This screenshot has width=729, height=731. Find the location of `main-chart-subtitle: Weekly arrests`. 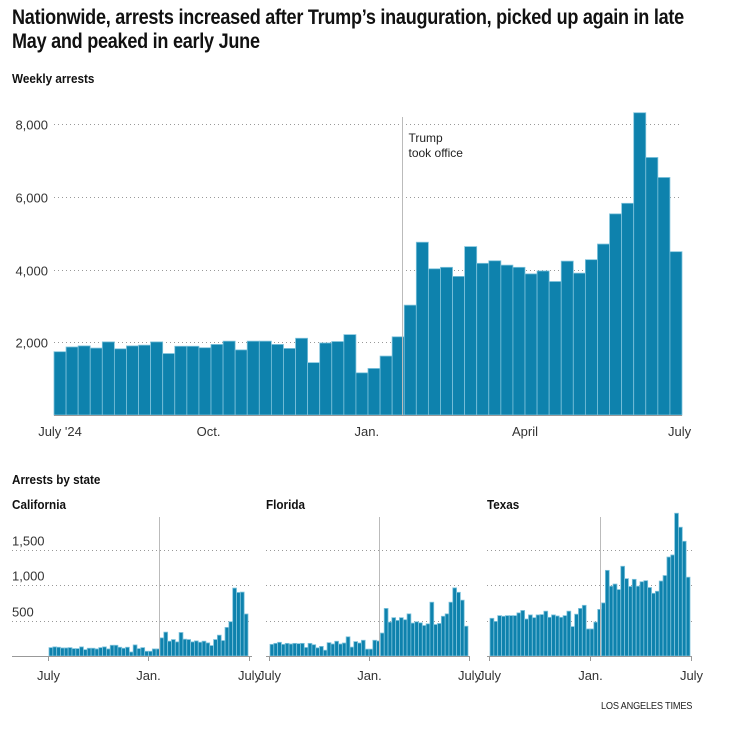

main-chart-subtitle: Weekly arrests is located at coordinates (53, 78).